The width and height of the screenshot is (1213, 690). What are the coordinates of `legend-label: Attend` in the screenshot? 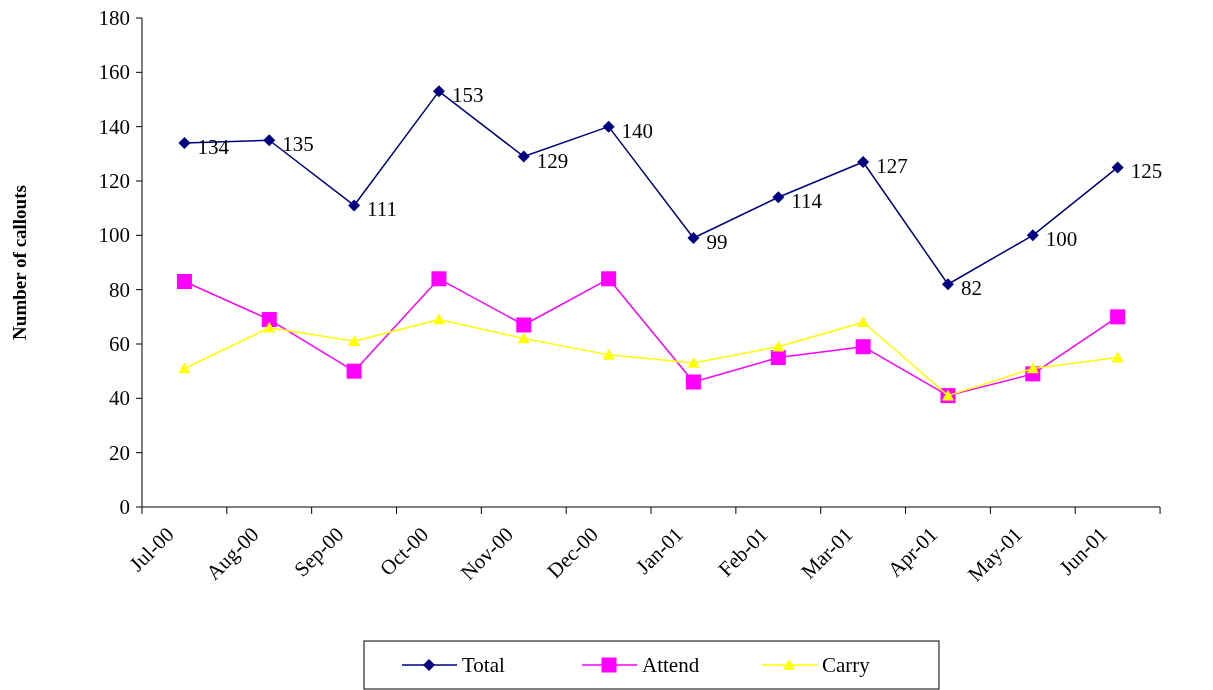 It's located at (671, 665).